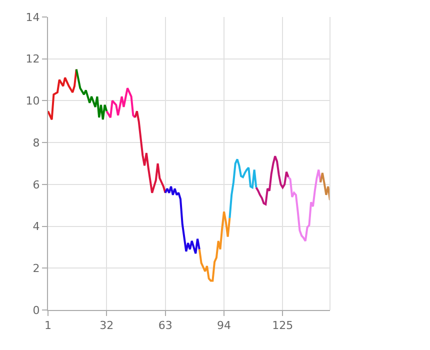 The width and height of the screenshot is (430, 350). What do you see at coordinates (36, 268) in the screenshot?
I see `y-tick-label: 2` at bounding box center [36, 268].